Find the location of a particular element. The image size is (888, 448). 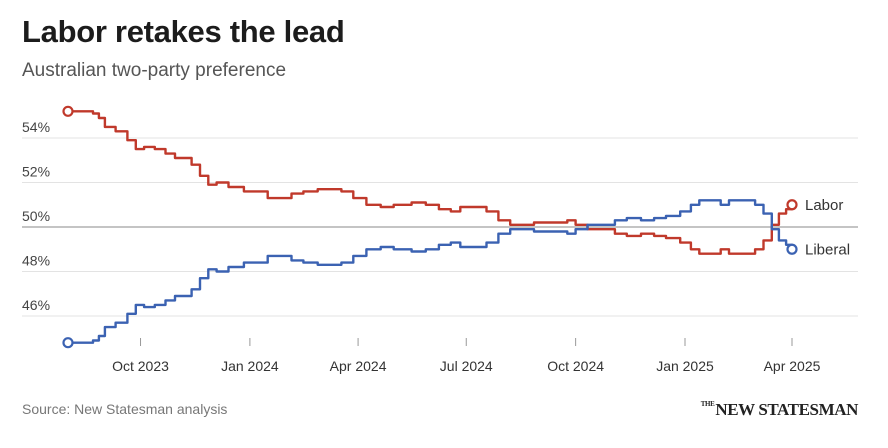

publisher-logo: THENEW STATESMAN is located at coordinates (779, 410).